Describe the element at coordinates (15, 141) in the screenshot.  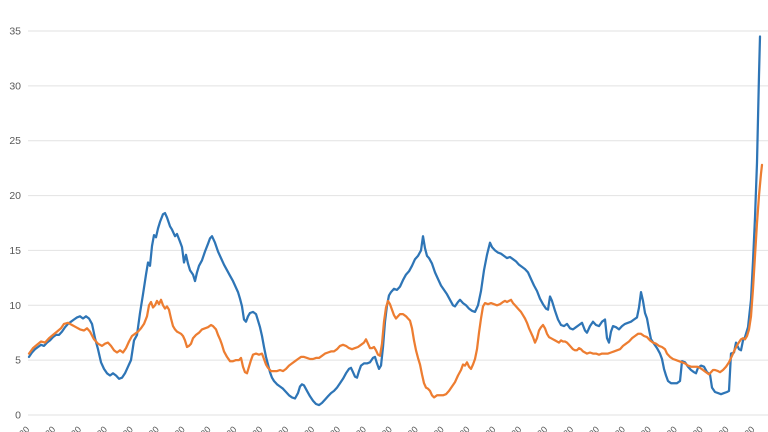
I see `y-axis-tick-label: 25` at that location.